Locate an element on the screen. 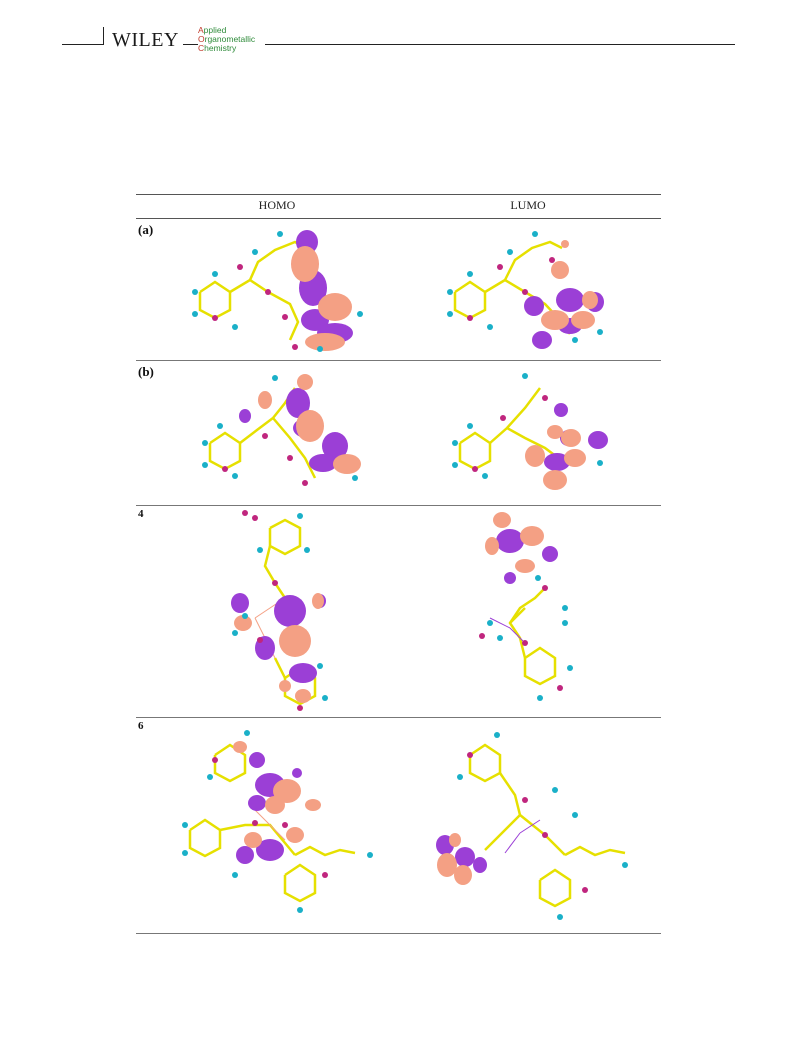  orbital-figure-b-lumo is located at coordinates (530, 431).